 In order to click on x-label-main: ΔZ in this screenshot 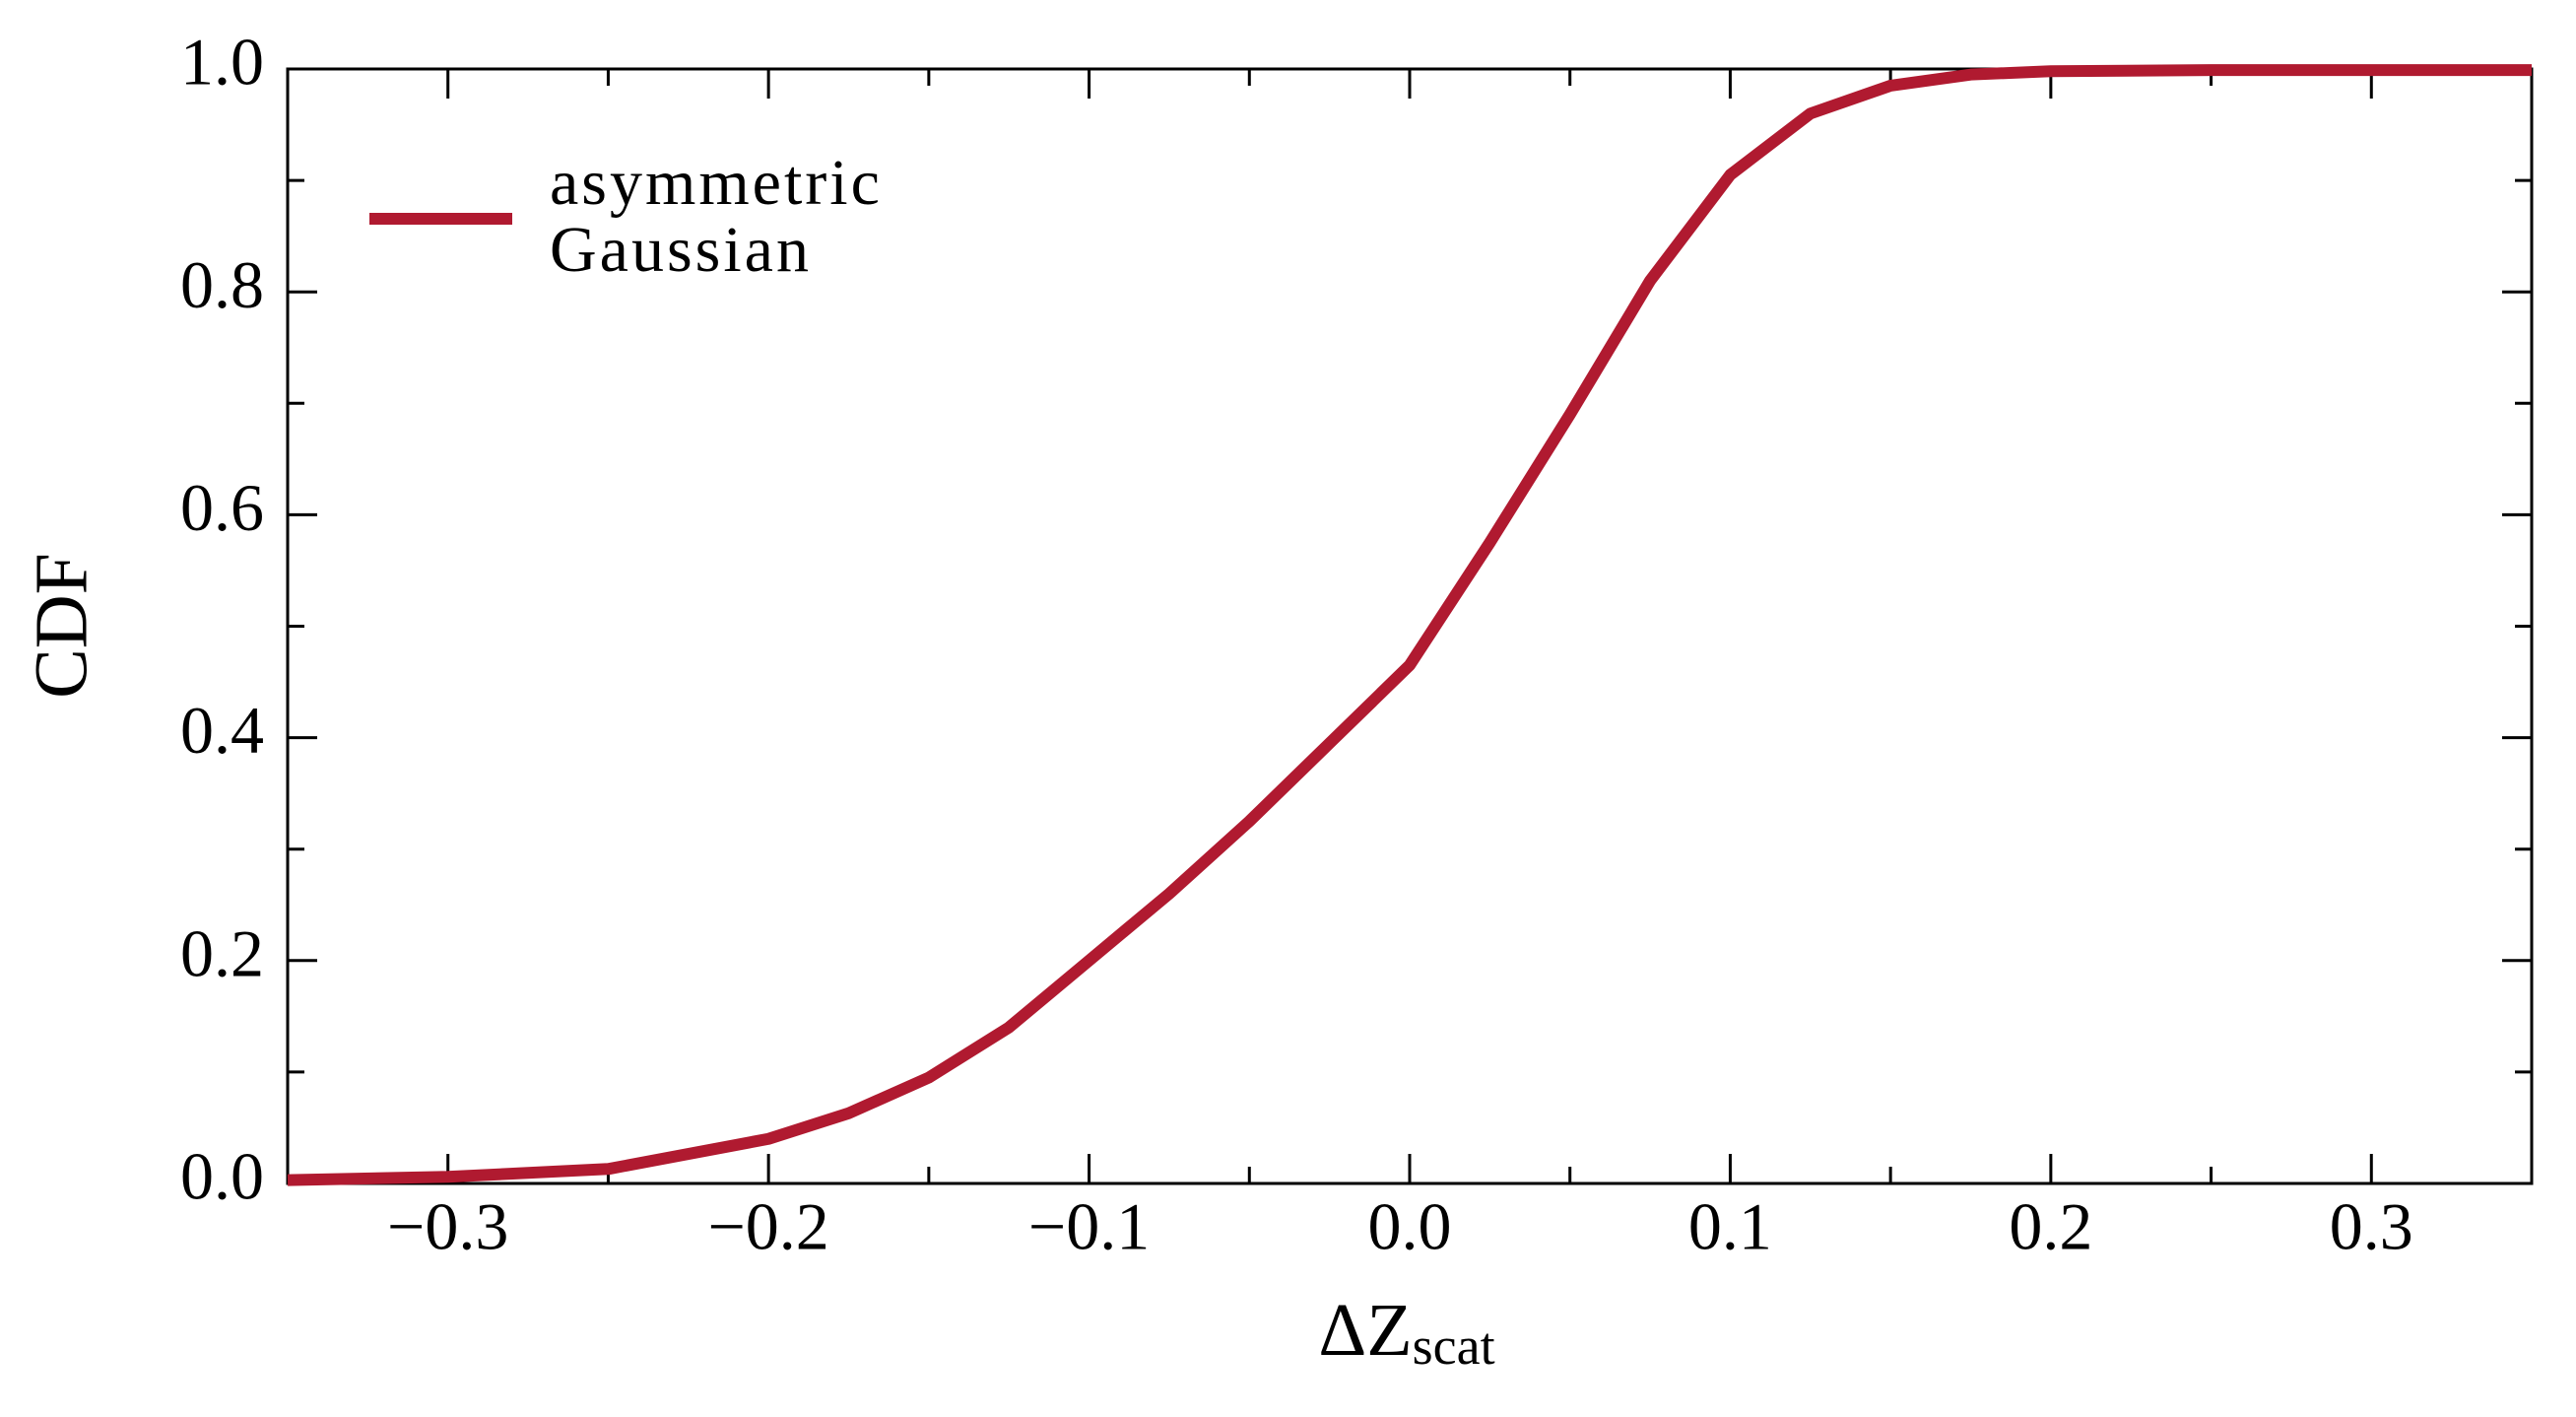, I will do `click(1365, 1330)`.